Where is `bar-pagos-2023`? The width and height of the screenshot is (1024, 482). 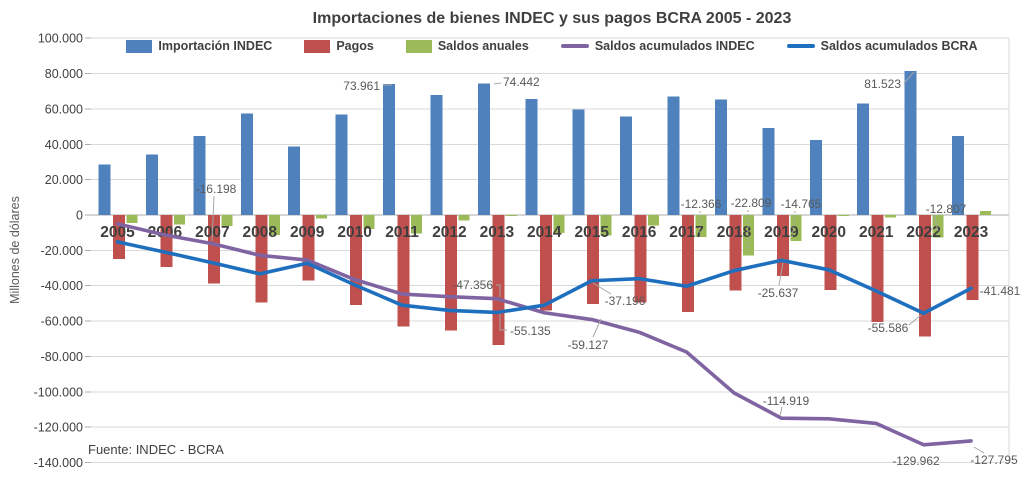 bar-pagos-2023 is located at coordinates (972, 257).